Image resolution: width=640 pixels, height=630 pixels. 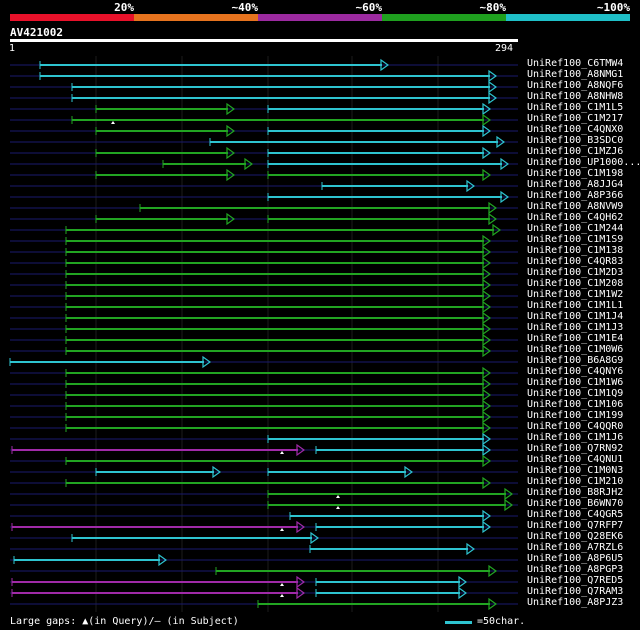 I want to click on hit-label: UniRef100_C1M217, so click(x=575, y=118).